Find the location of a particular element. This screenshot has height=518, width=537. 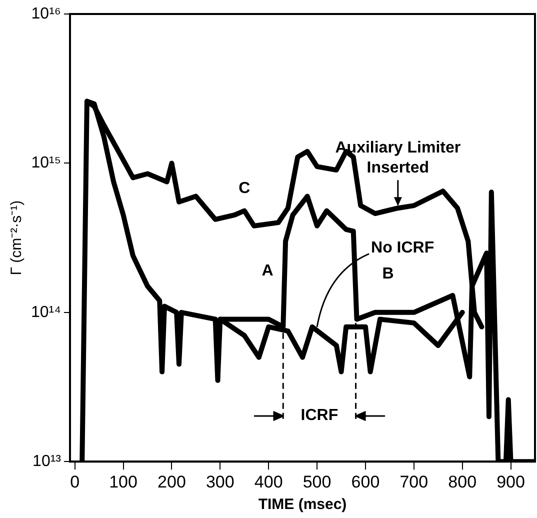

x-tick-label: 600 is located at coordinates (365, 482).